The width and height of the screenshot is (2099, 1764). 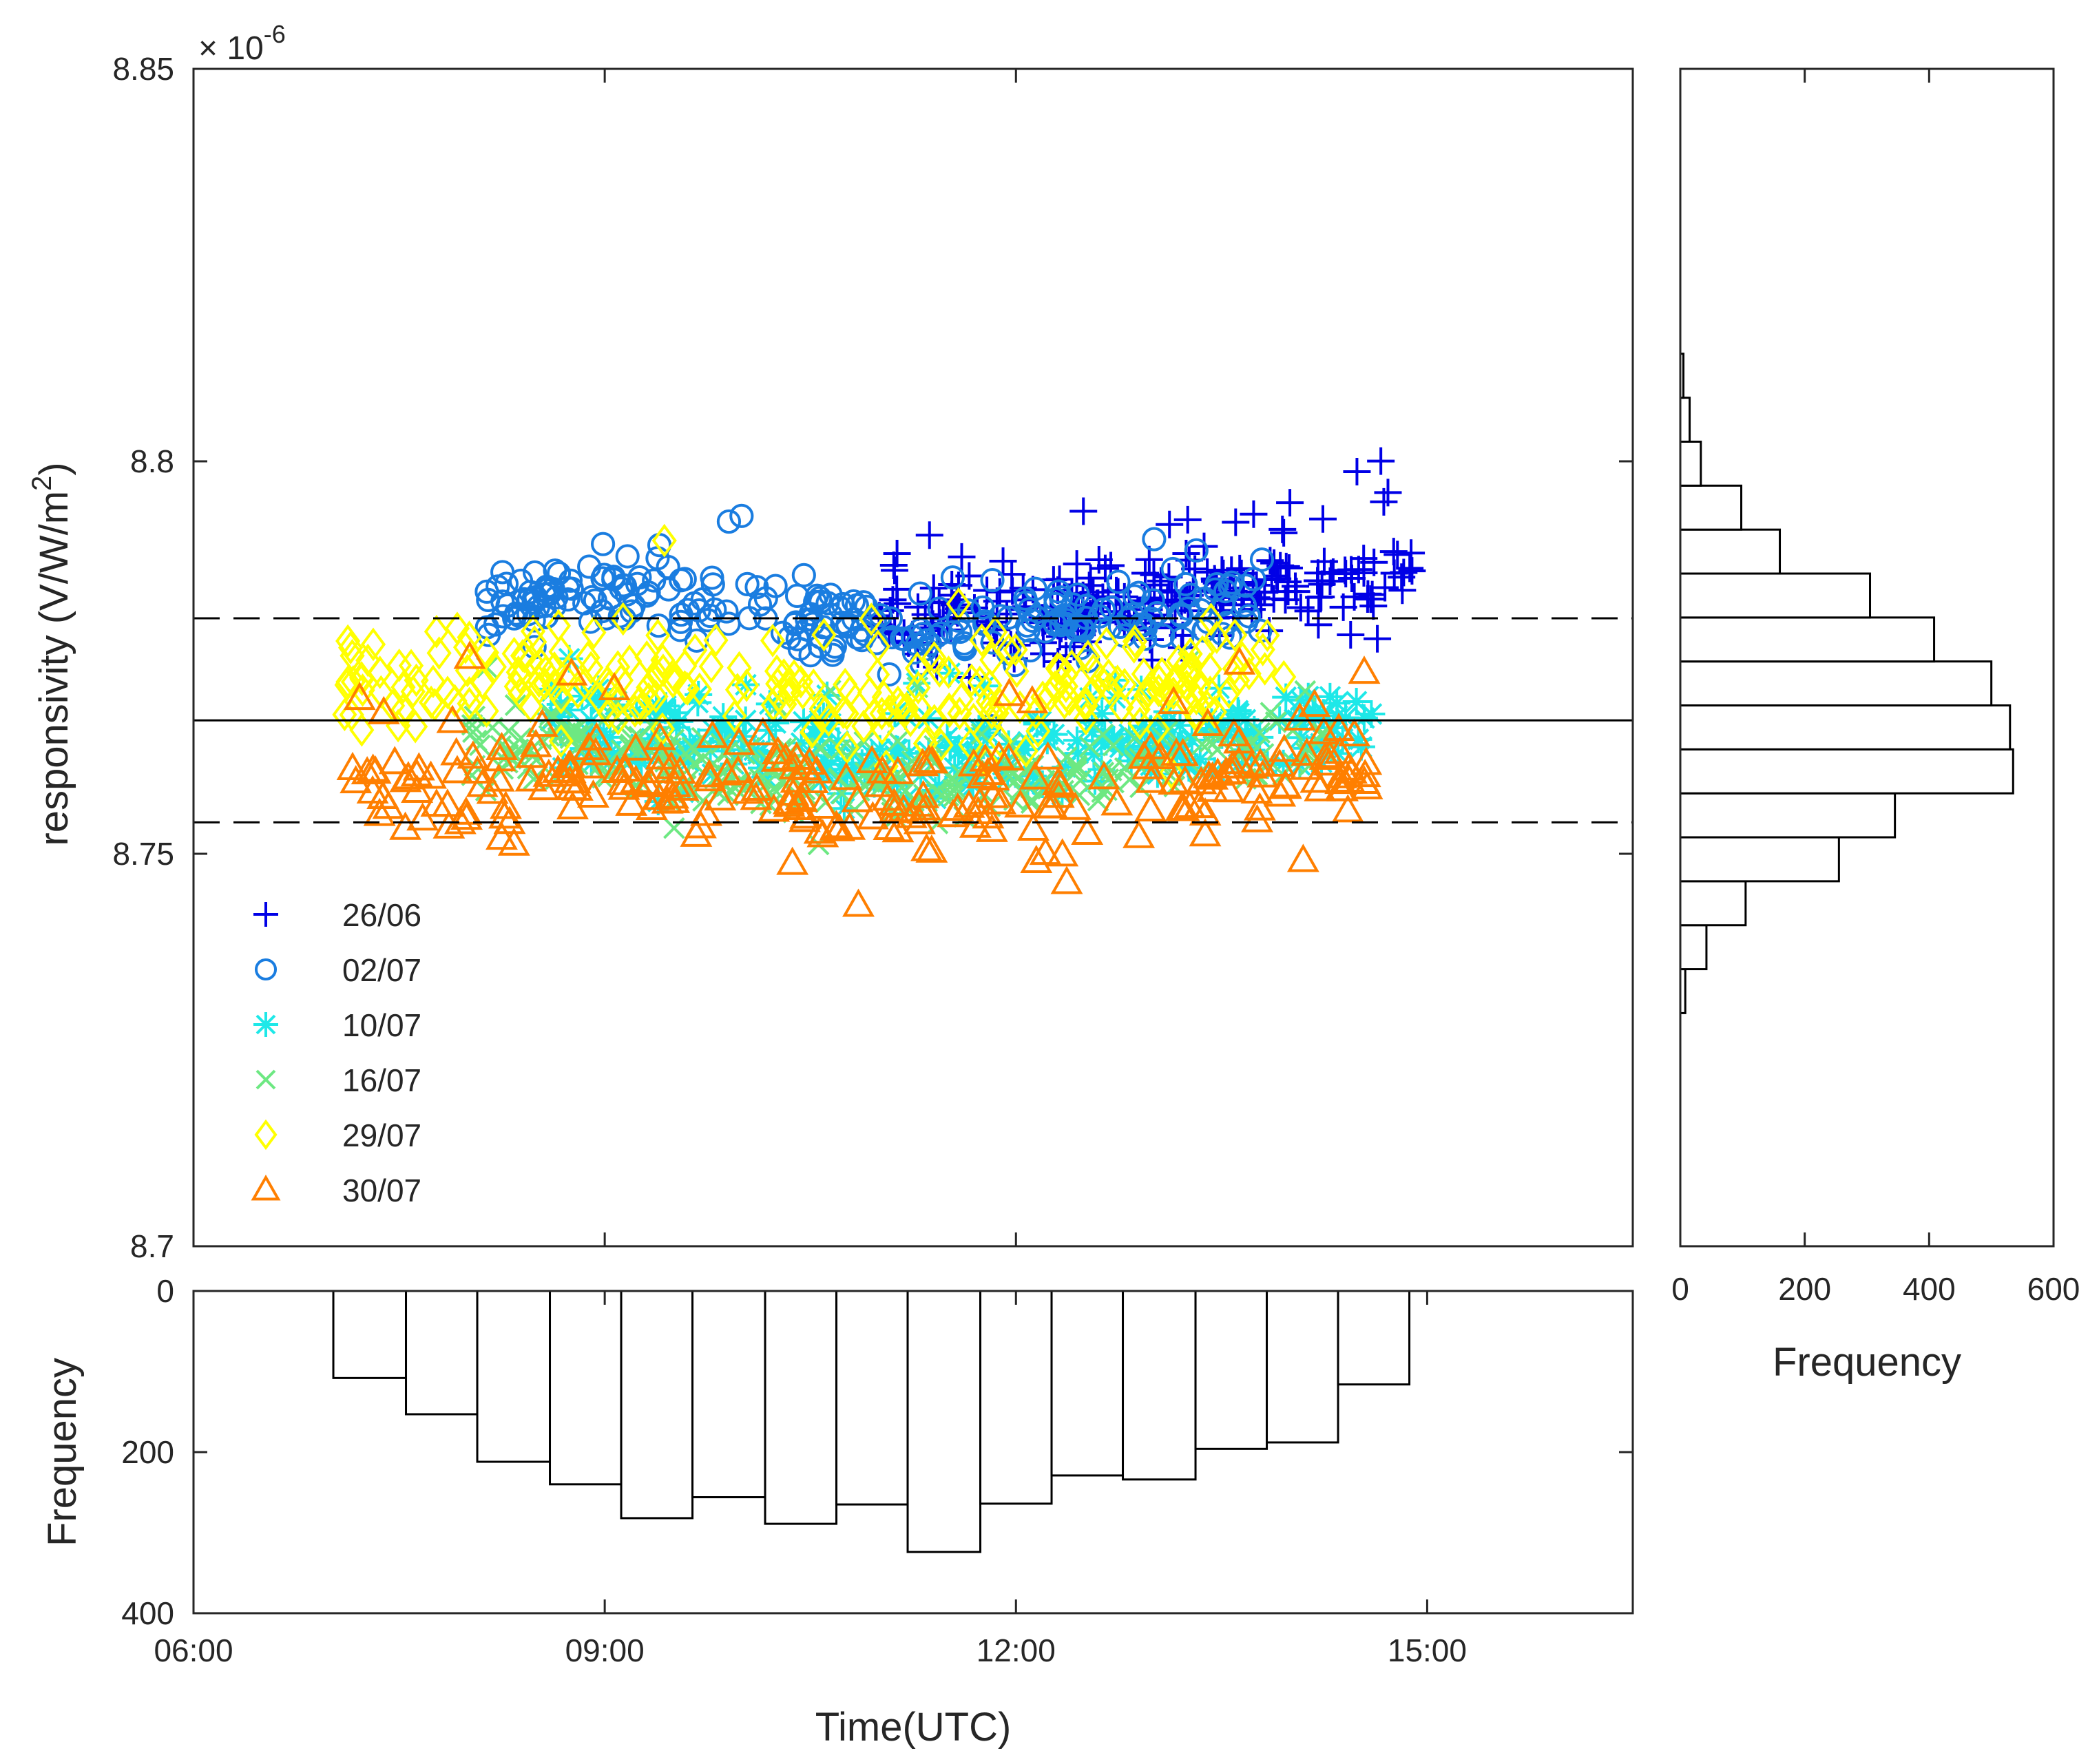 What do you see at coordinates (2053, 1289) in the screenshot?
I see `x-tick-label: 600` at bounding box center [2053, 1289].